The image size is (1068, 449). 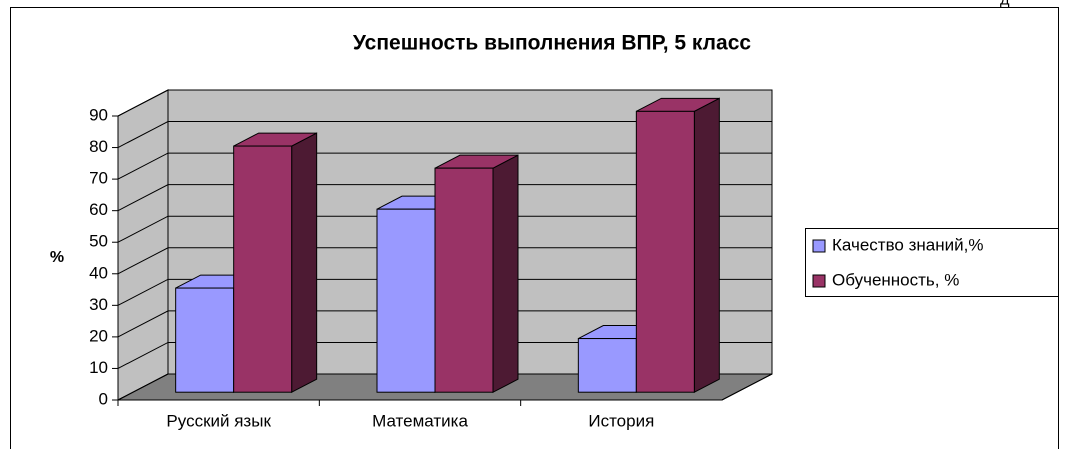 I want to click on y-tick-label: 50, so click(x=98, y=241).